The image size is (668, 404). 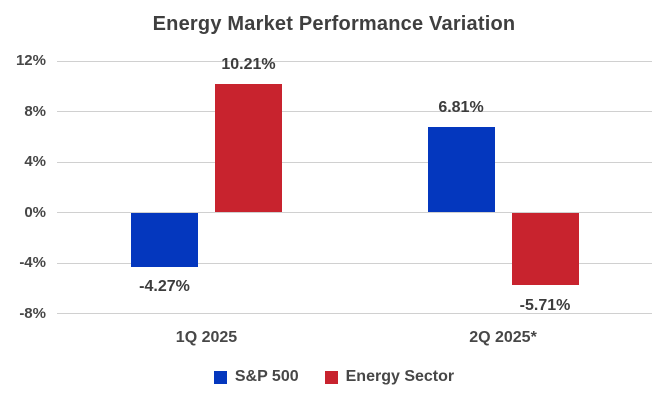 What do you see at coordinates (400, 376) in the screenshot?
I see `energy-sector-legend-label: Energy Sector` at bounding box center [400, 376].